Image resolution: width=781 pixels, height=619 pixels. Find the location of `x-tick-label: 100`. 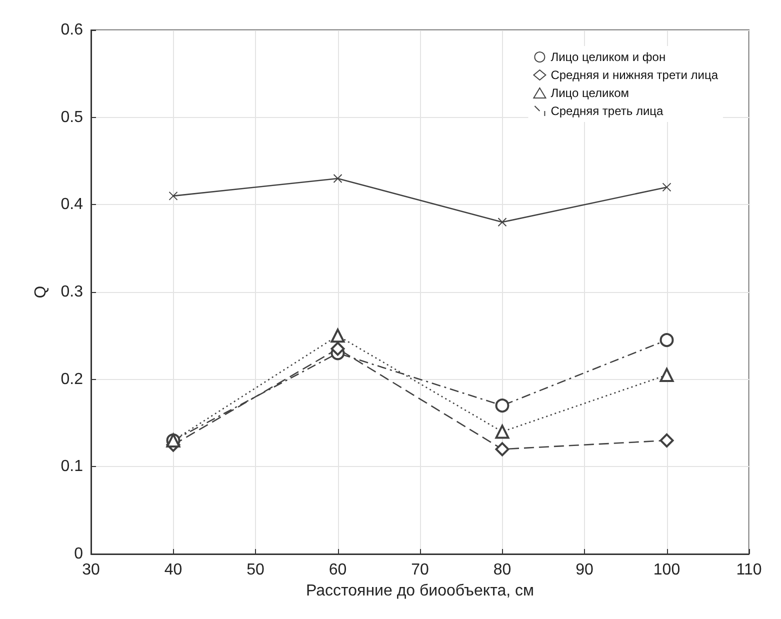

x-tick-label: 100 is located at coordinates (666, 570).